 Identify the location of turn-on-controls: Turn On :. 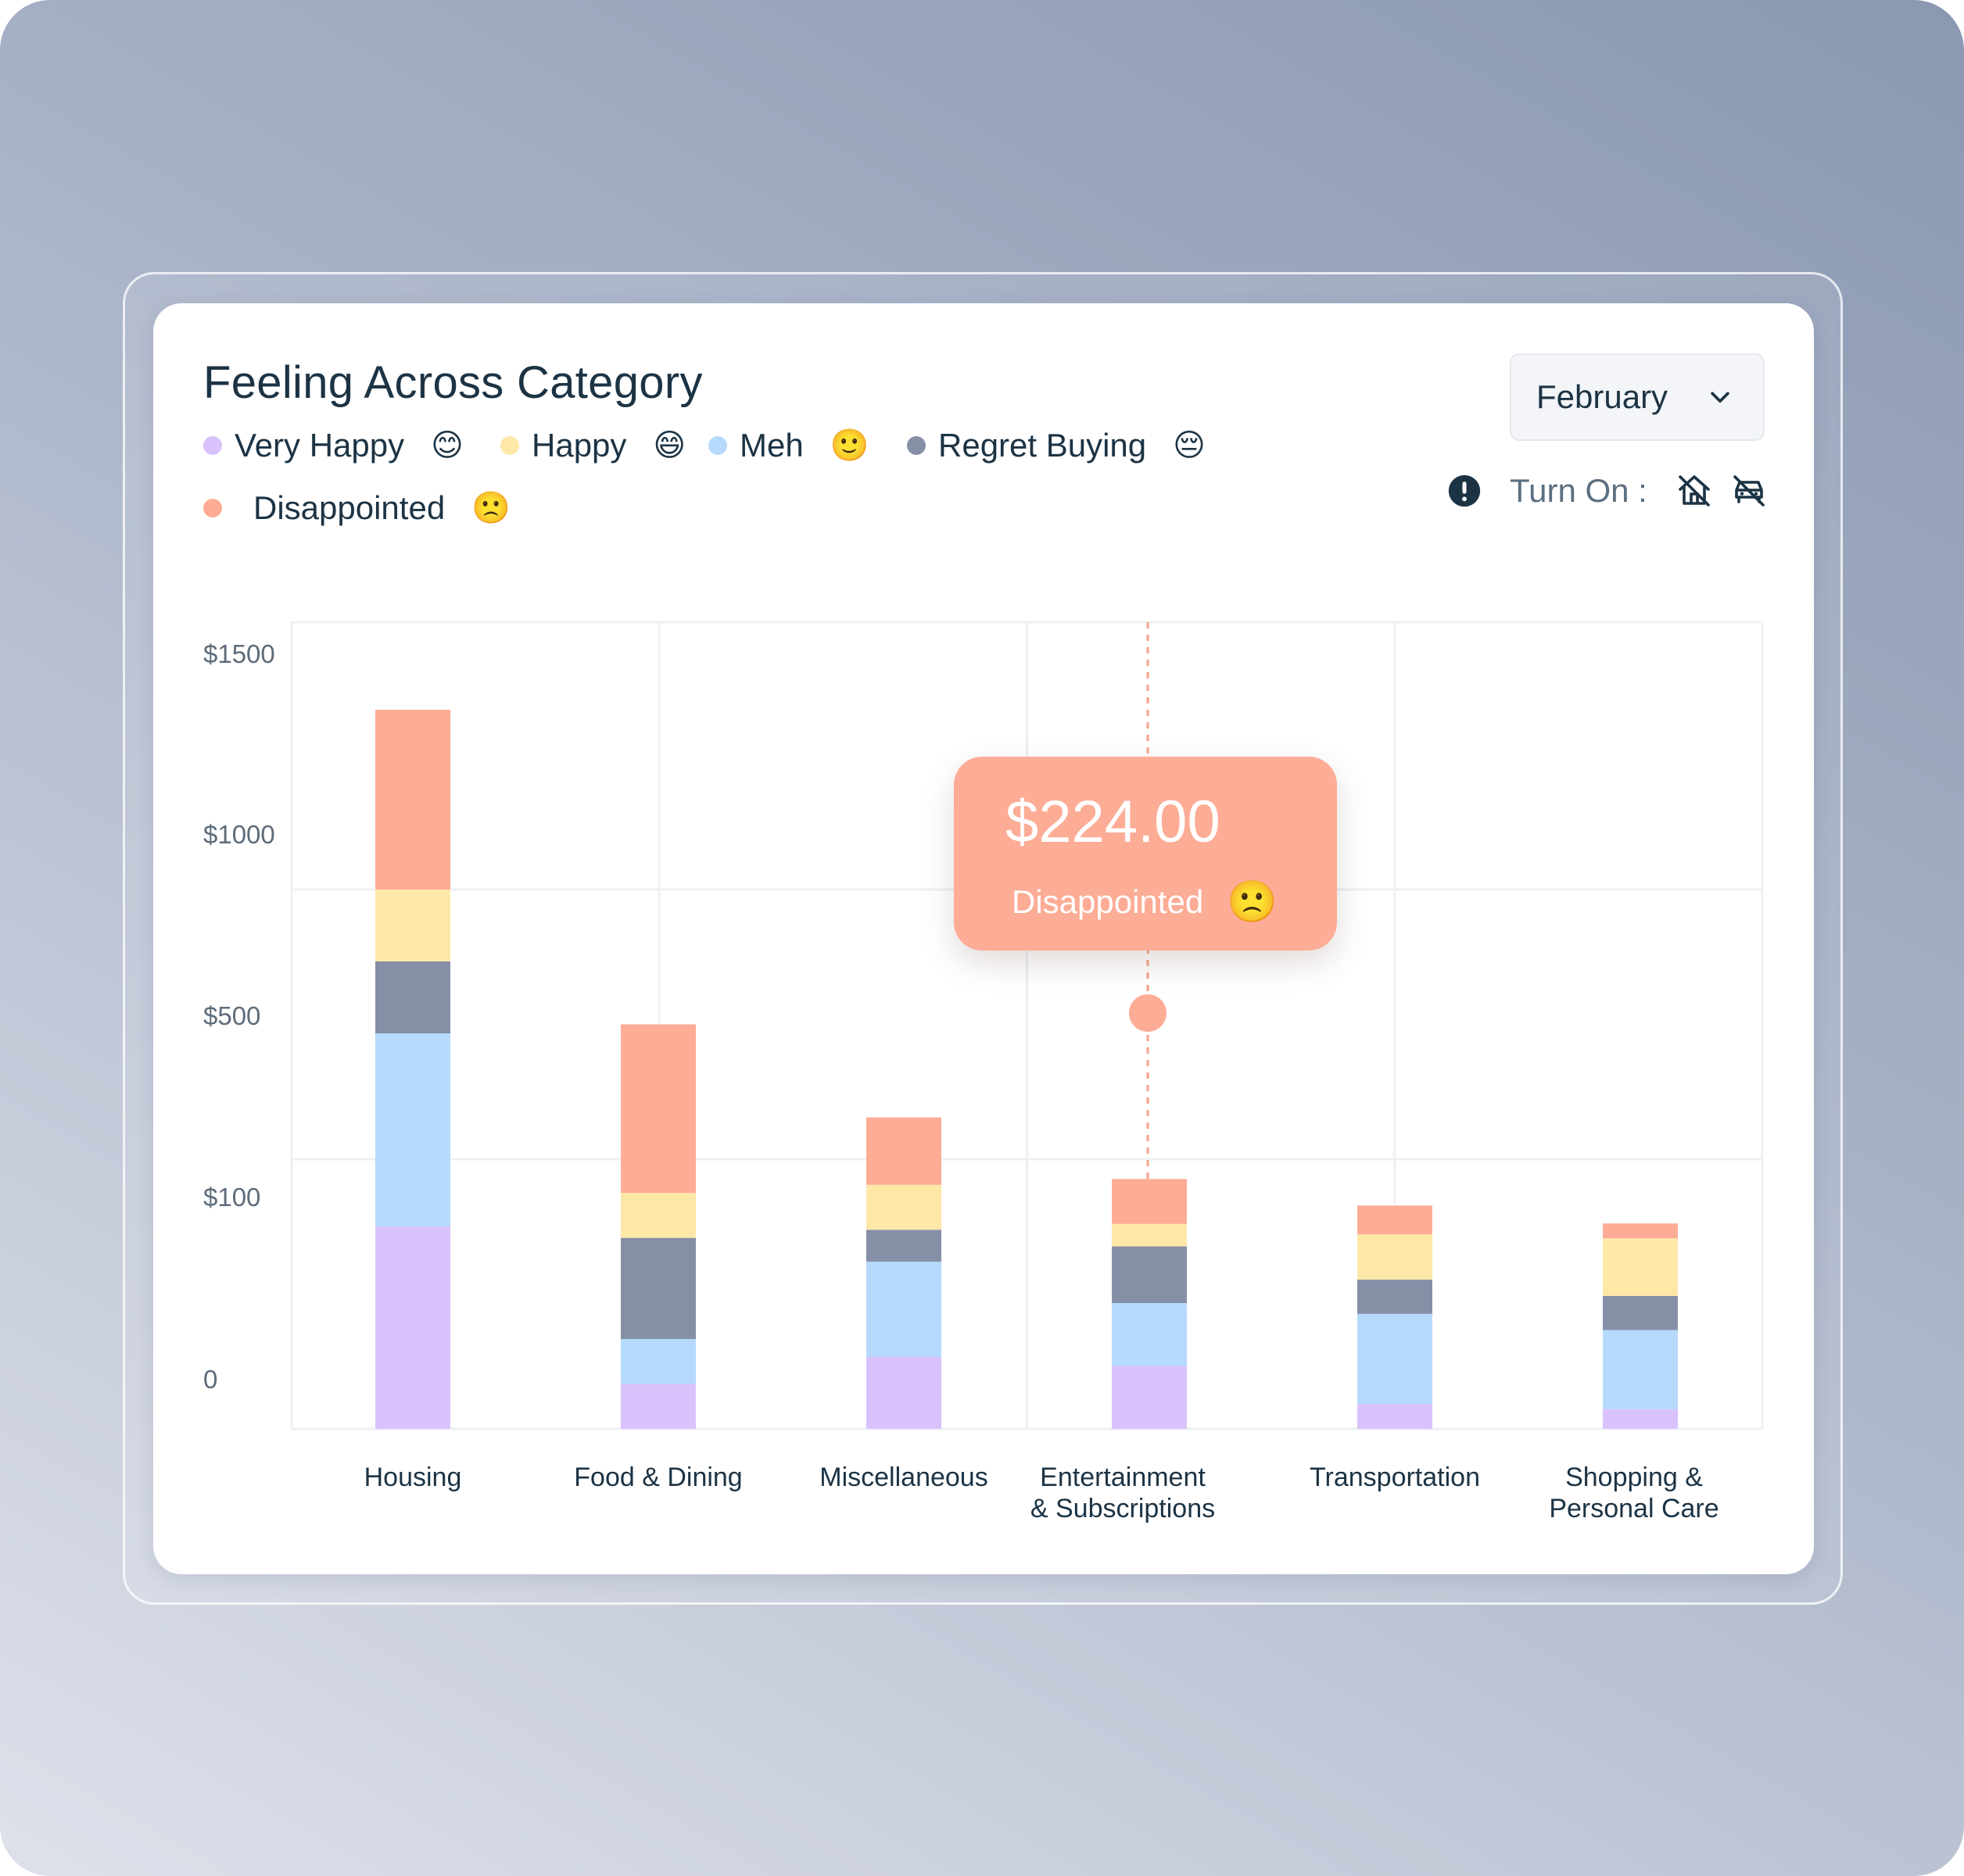
(1615, 491).